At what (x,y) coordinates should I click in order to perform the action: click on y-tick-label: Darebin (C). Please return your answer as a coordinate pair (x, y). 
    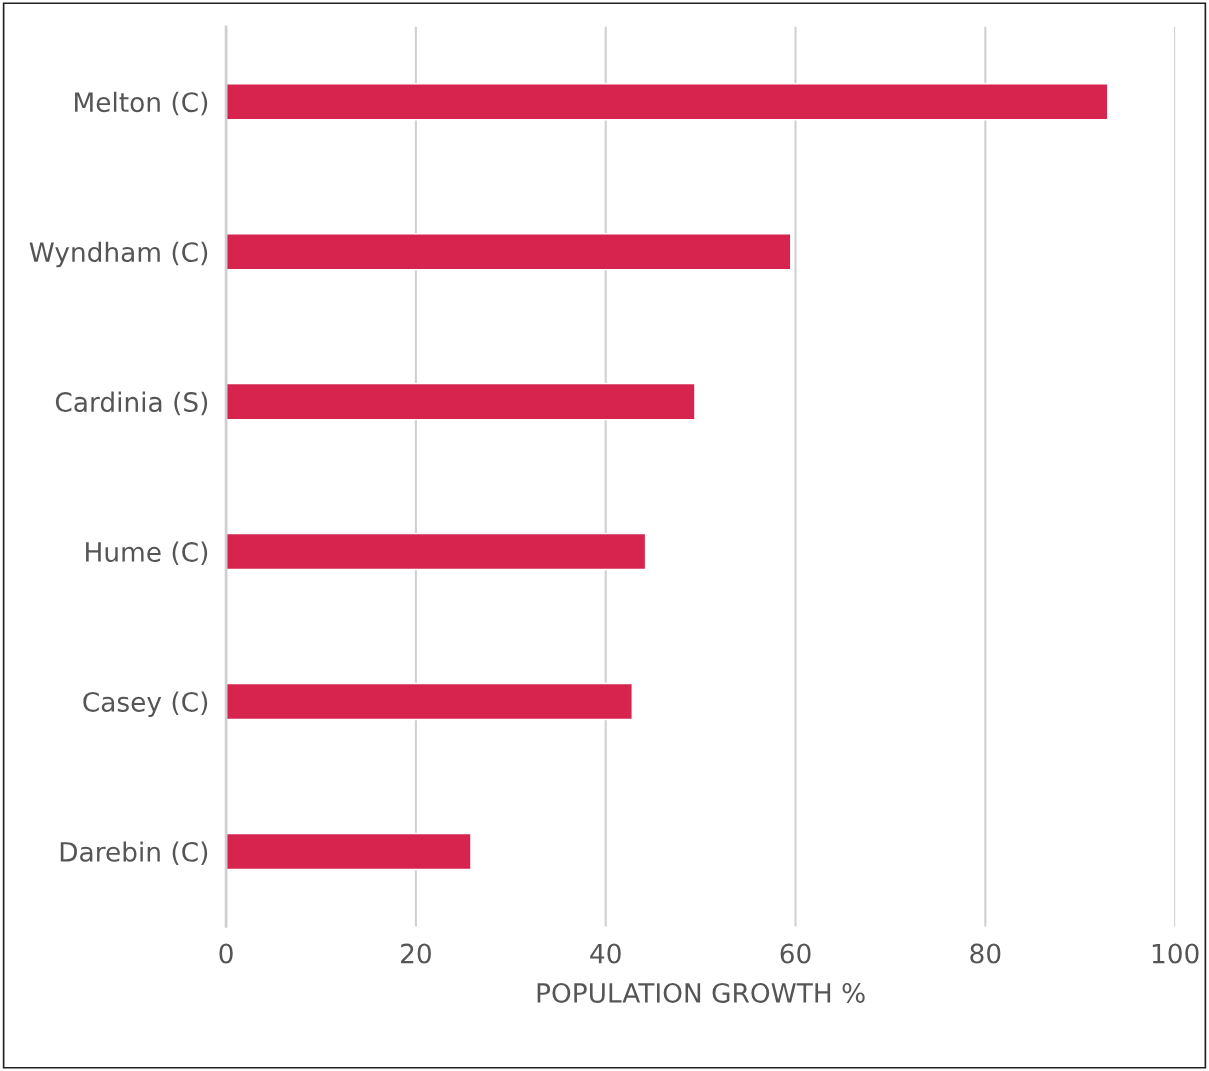
    Looking at the image, I should click on (134, 853).